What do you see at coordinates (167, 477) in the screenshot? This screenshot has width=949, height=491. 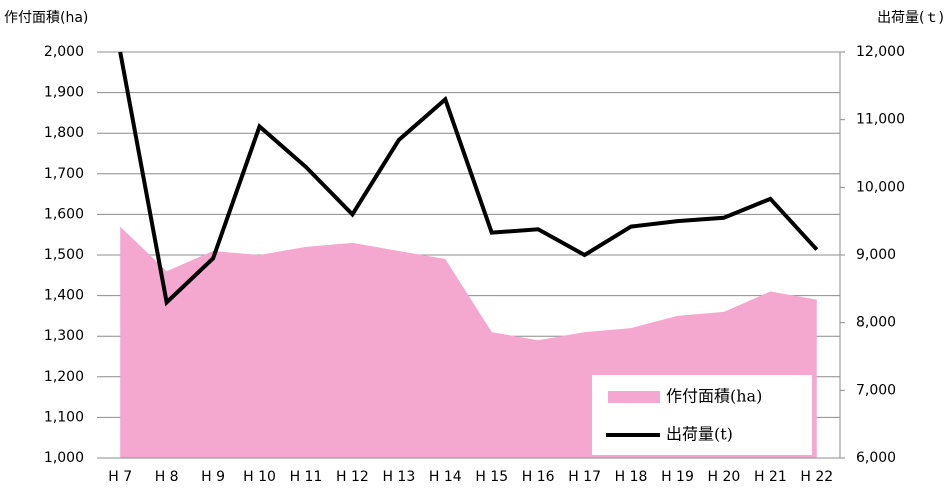 I see `x-tick-label: H 8` at bounding box center [167, 477].